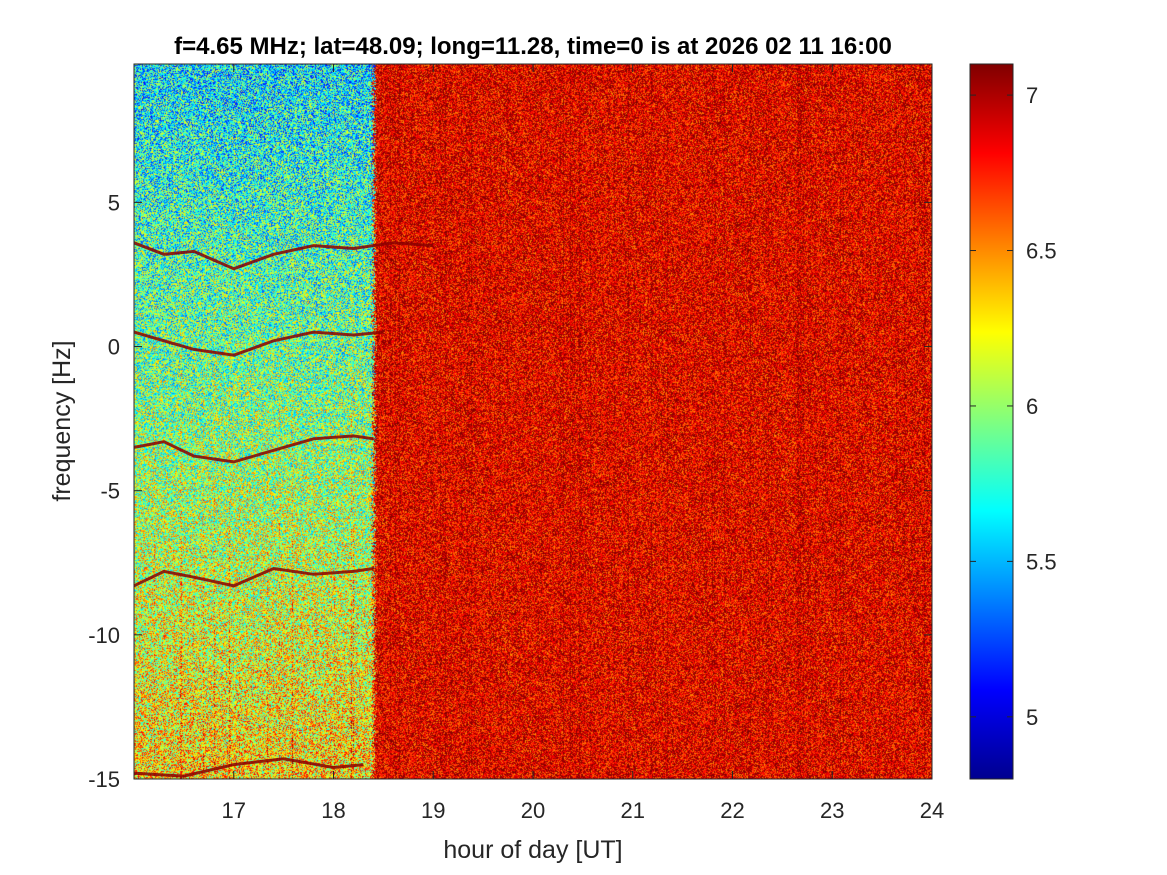  I want to click on y-axis-label: frequency [Hz], so click(62, 420).